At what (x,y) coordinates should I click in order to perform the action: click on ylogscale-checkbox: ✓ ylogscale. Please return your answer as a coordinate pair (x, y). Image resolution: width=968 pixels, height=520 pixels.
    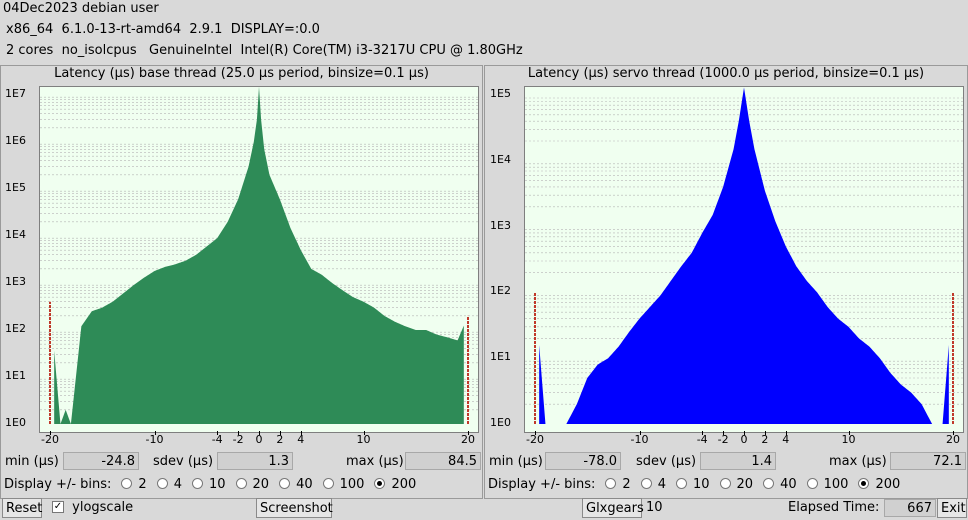
    Looking at the image, I should click on (92, 508).